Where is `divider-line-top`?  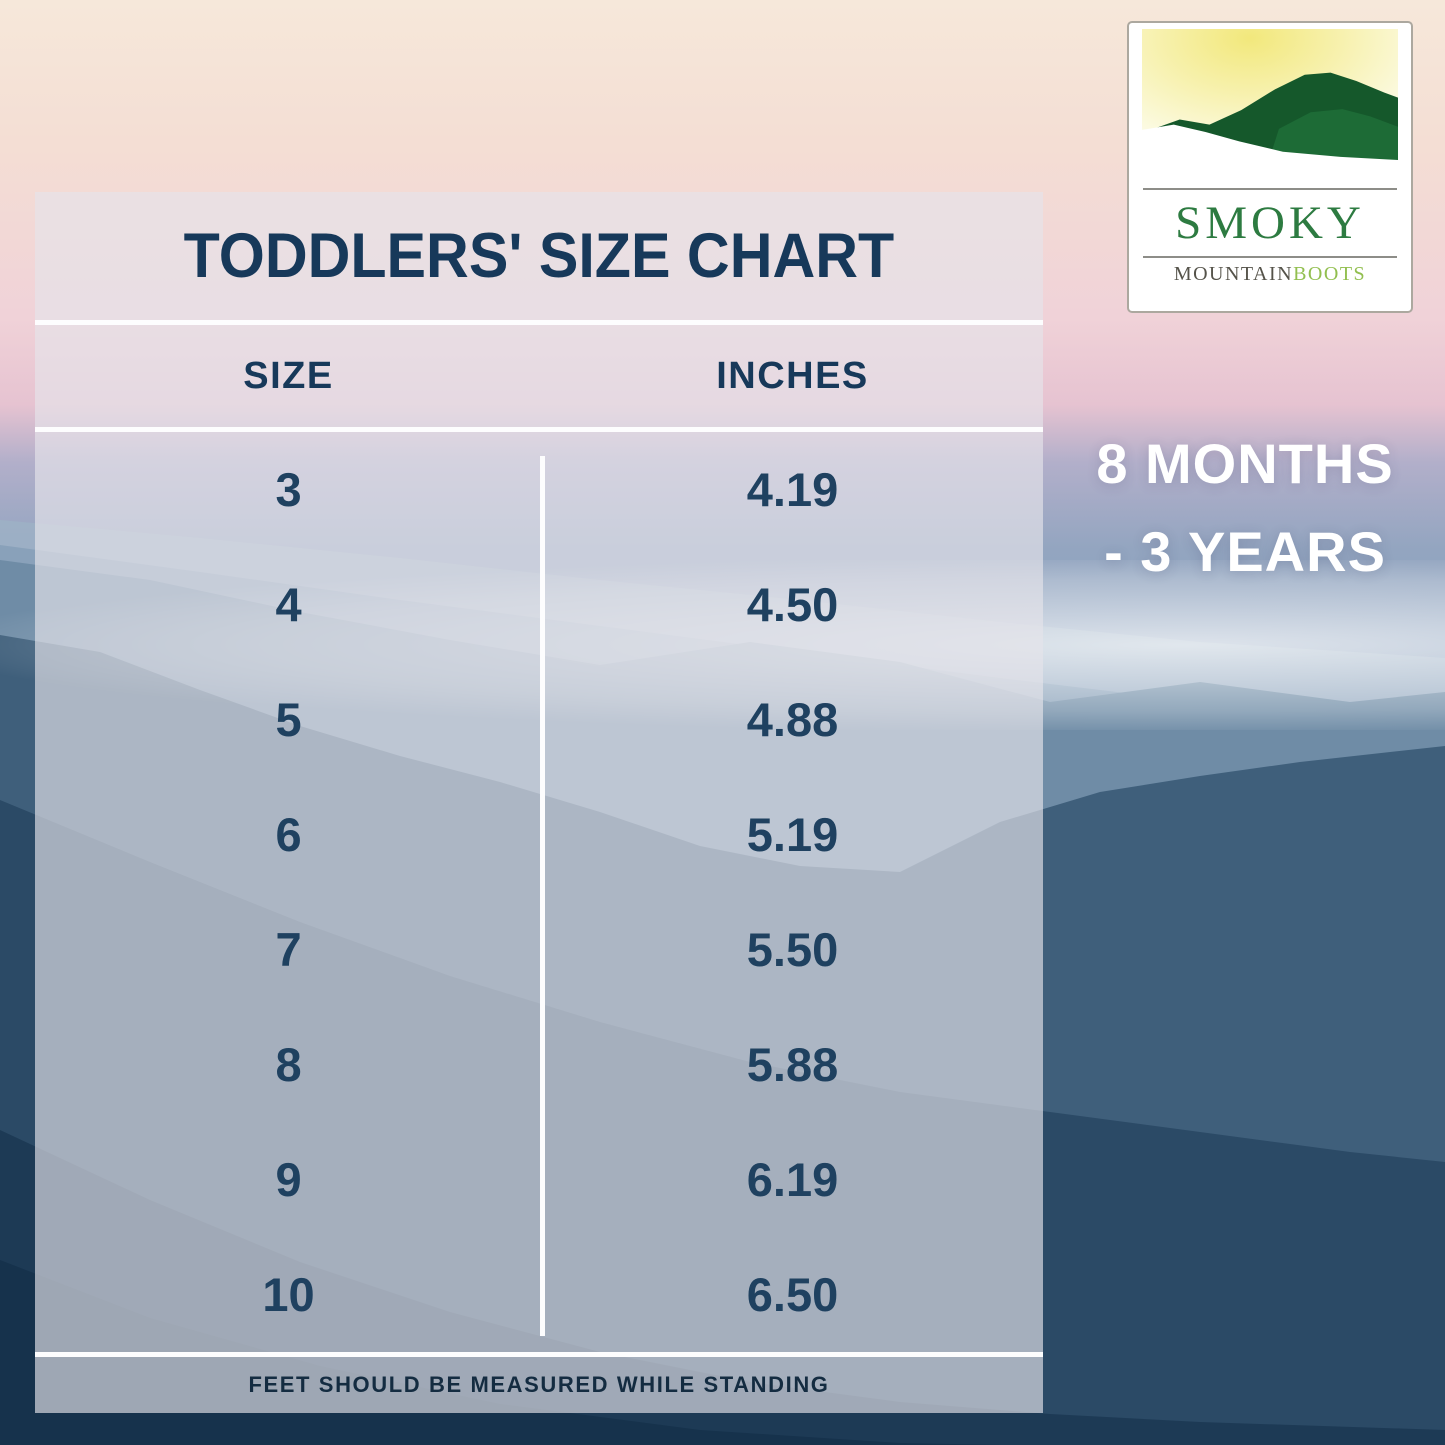 divider-line-top is located at coordinates (539, 322).